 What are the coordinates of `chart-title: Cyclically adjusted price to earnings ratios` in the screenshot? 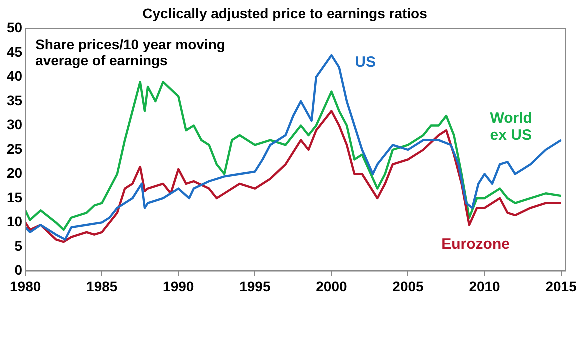 It's located at (285, 13).